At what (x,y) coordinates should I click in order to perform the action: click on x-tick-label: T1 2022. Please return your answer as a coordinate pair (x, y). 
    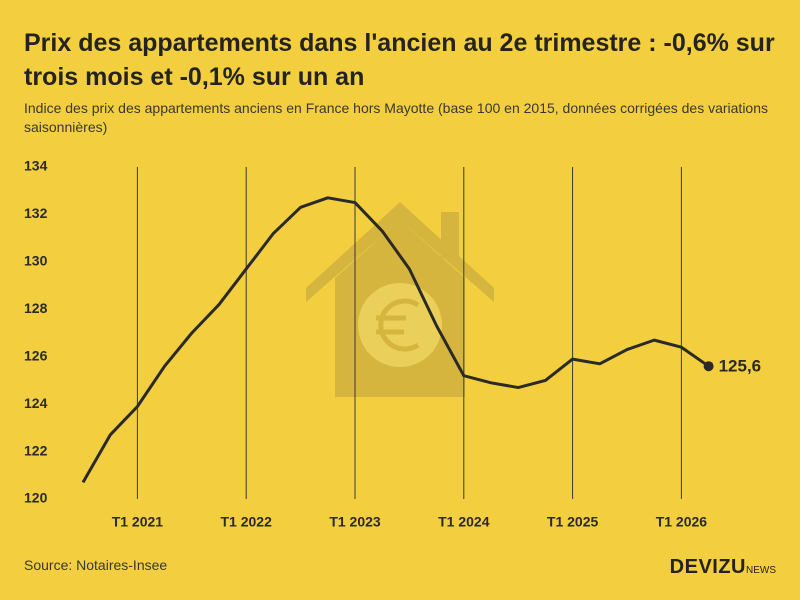
    Looking at the image, I should click on (247, 522).